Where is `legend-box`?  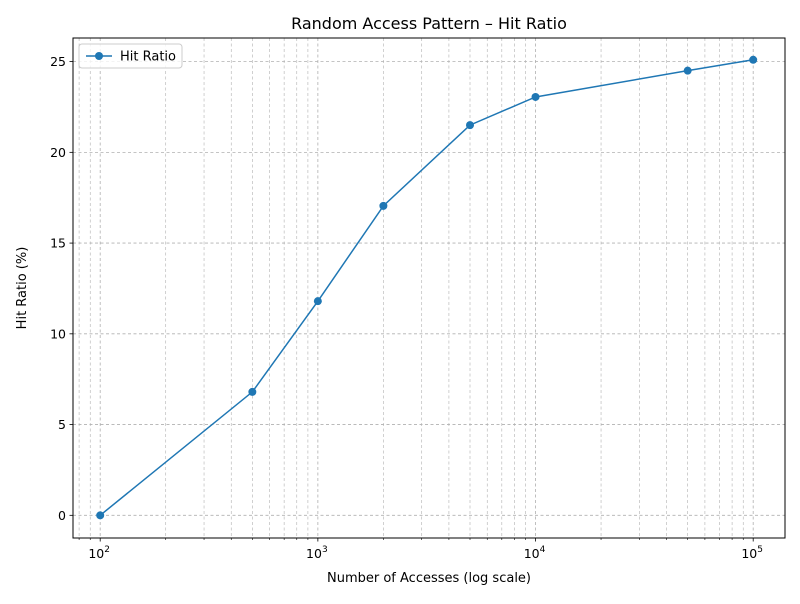 legend-box is located at coordinates (130, 56).